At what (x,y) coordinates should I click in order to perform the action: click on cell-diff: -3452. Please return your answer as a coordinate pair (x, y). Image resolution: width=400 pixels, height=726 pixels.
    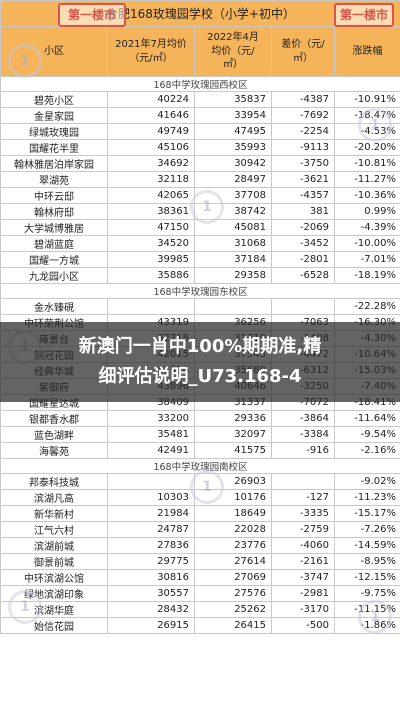
    Looking at the image, I should click on (303, 243).